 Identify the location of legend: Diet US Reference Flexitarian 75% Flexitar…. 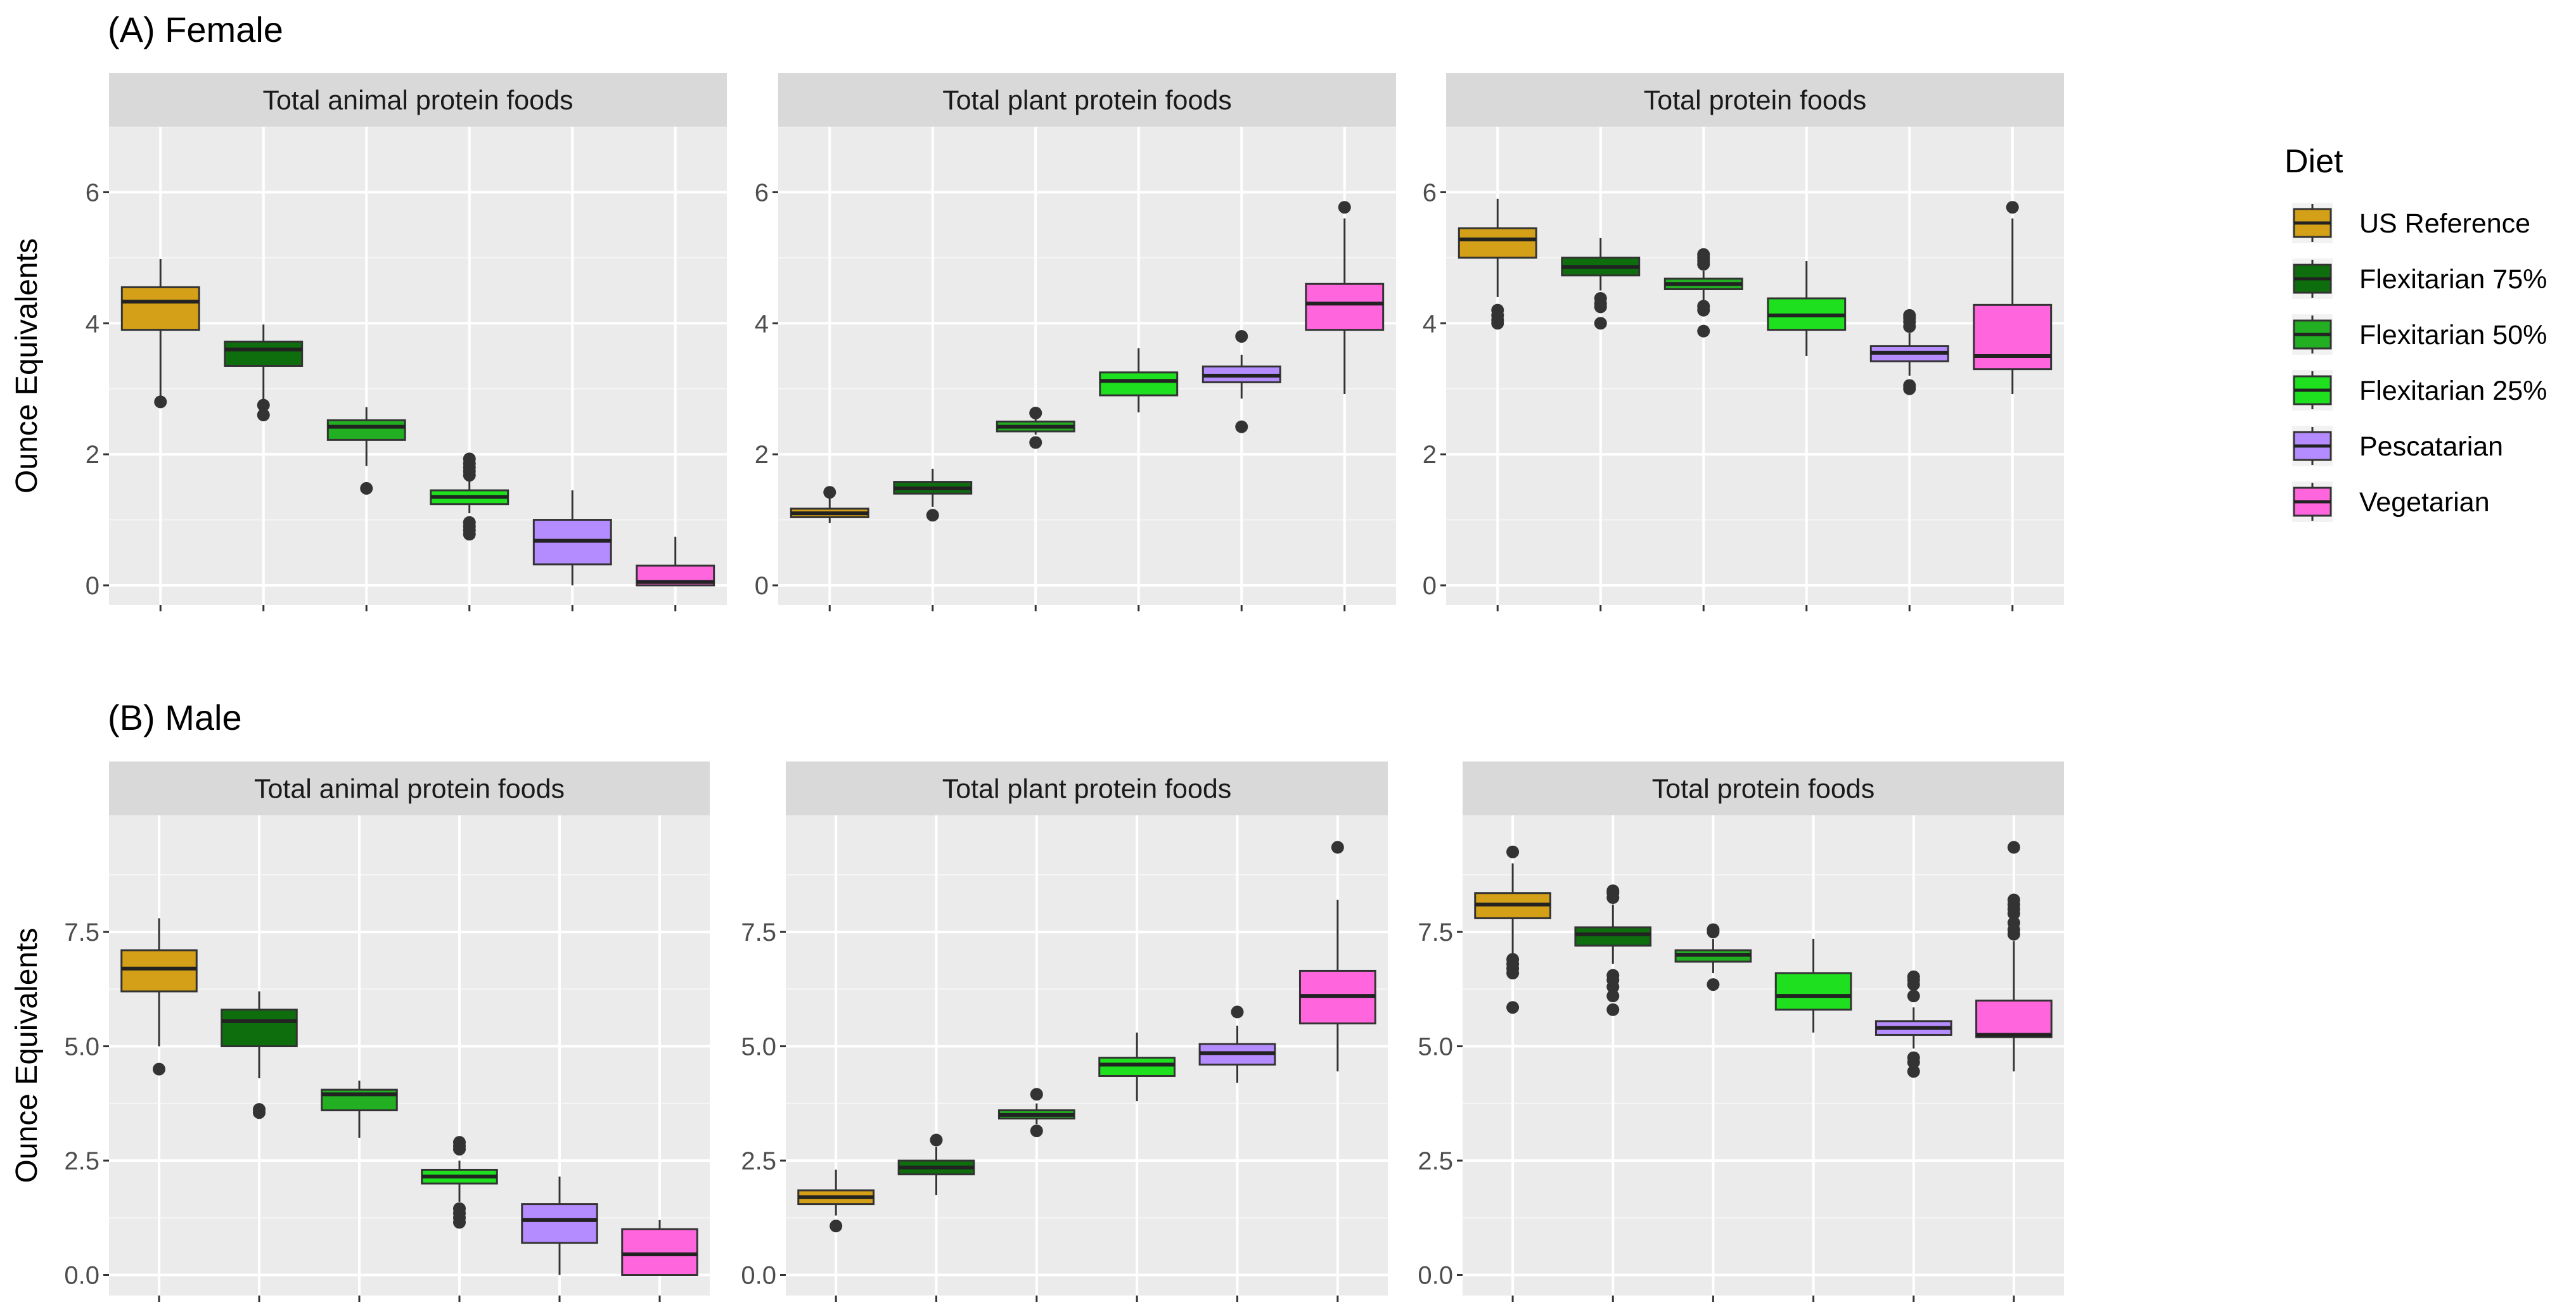
(2415, 332).